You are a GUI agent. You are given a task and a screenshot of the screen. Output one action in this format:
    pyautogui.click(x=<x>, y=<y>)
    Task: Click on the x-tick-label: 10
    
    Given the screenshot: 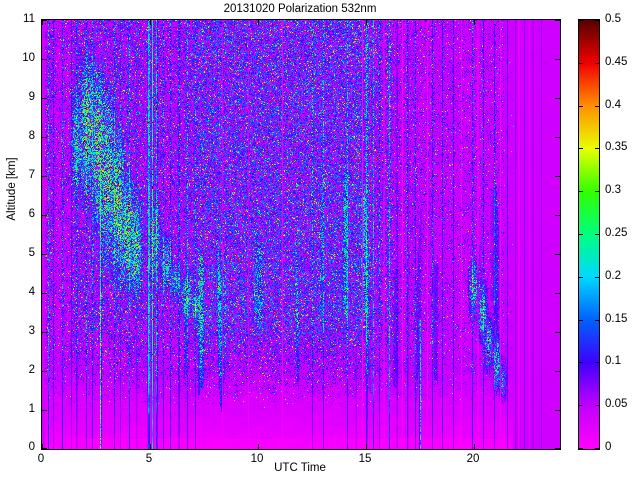 What is the action you would take?
    pyautogui.click(x=257, y=459)
    